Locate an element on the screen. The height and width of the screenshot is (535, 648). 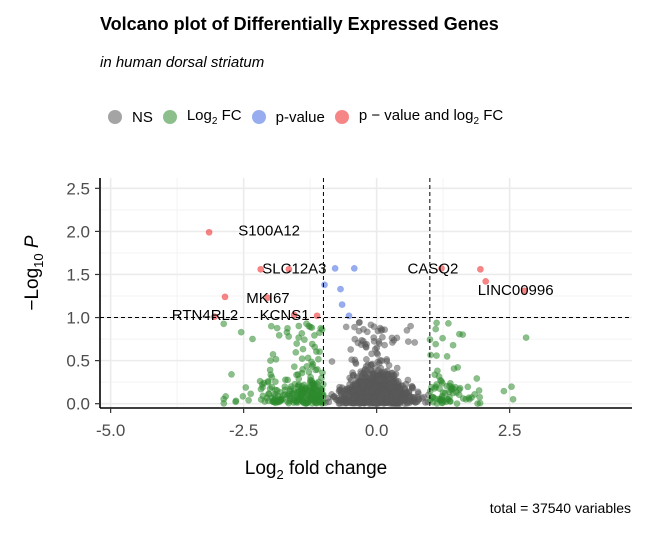
y-tick-label: 1.5 is located at coordinates (78, 274).